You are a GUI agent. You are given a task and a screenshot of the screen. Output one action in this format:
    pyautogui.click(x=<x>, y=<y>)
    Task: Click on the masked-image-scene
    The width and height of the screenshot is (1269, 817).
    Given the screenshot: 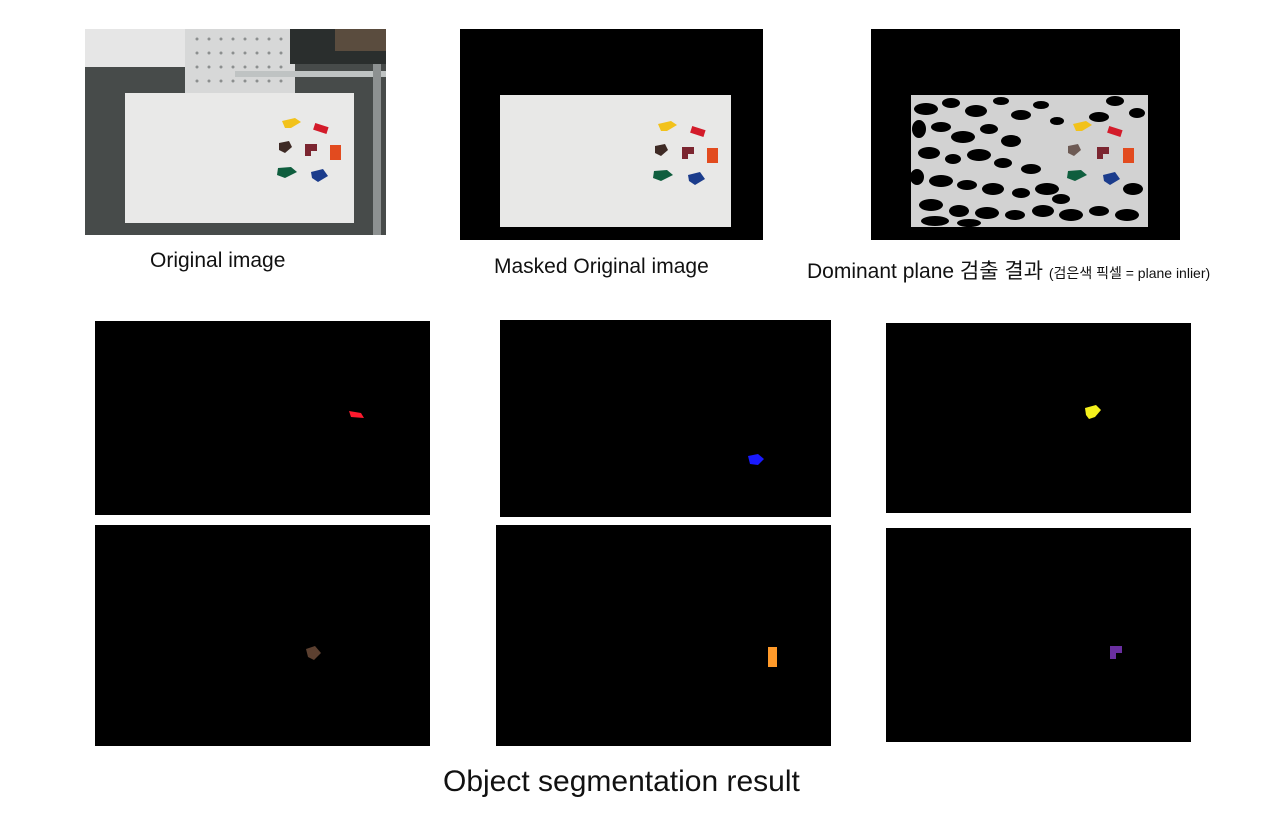 What is the action you would take?
    pyautogui.click(x=611, y=134)
    